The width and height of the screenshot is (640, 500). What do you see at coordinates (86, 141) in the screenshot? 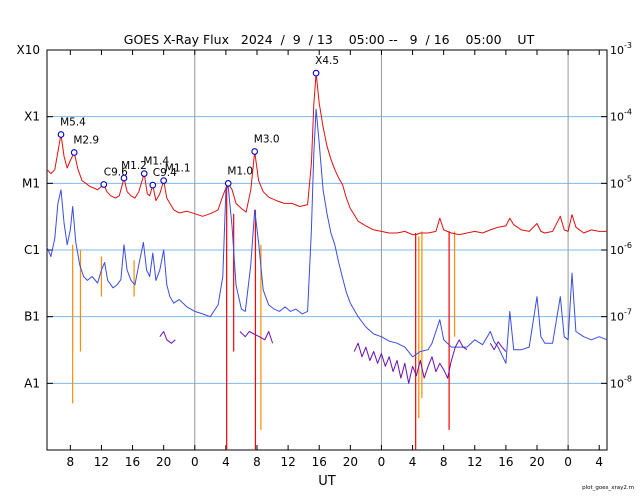
I see `flare-label: M2.9` at bounding box center [86, 141].